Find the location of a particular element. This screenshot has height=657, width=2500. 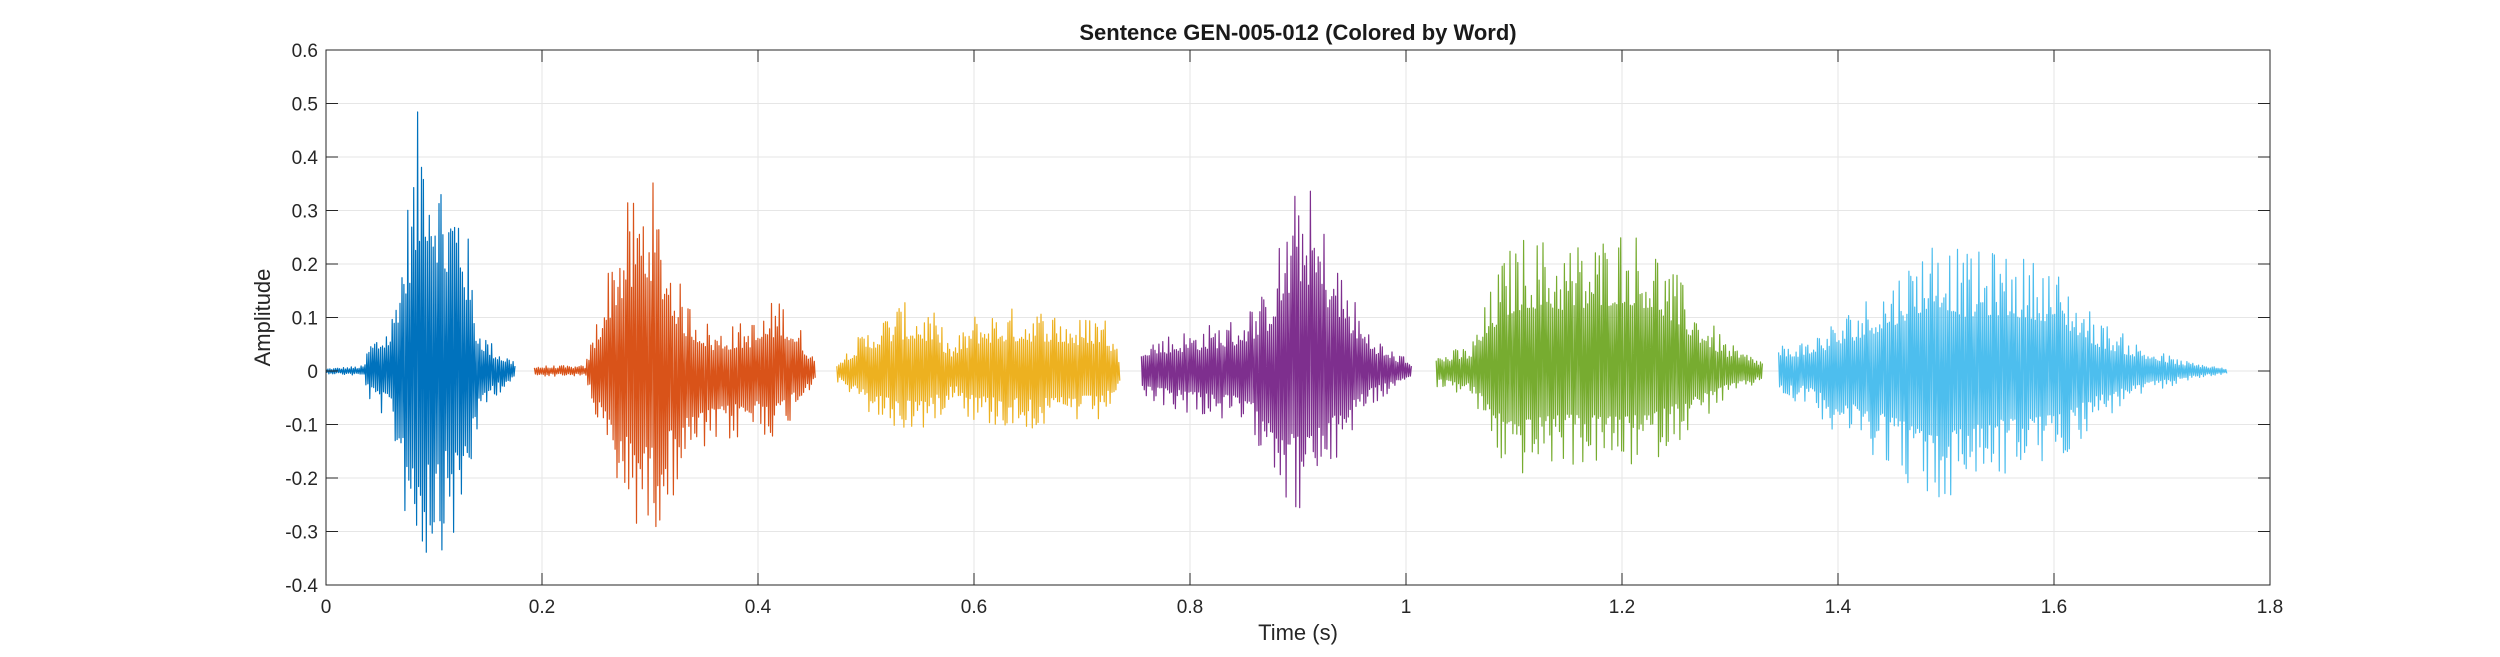

x-tick-label: 0.4 is located at coordinates (758, 607).